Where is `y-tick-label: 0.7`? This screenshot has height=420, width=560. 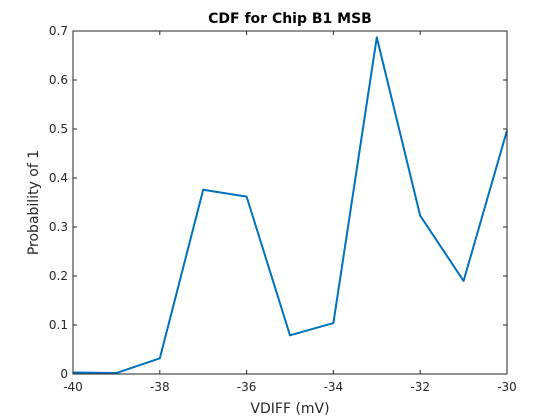
y-tick-label: 0.7 is located at coordinates (58, 31).